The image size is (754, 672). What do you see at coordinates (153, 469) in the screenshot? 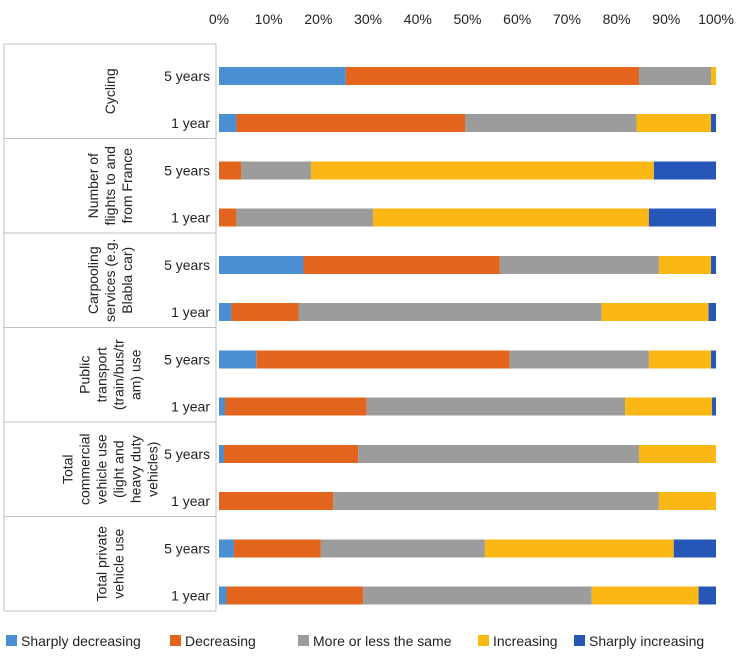
I see `group-label-line: vehicles)` at bounding box center [153, 469].